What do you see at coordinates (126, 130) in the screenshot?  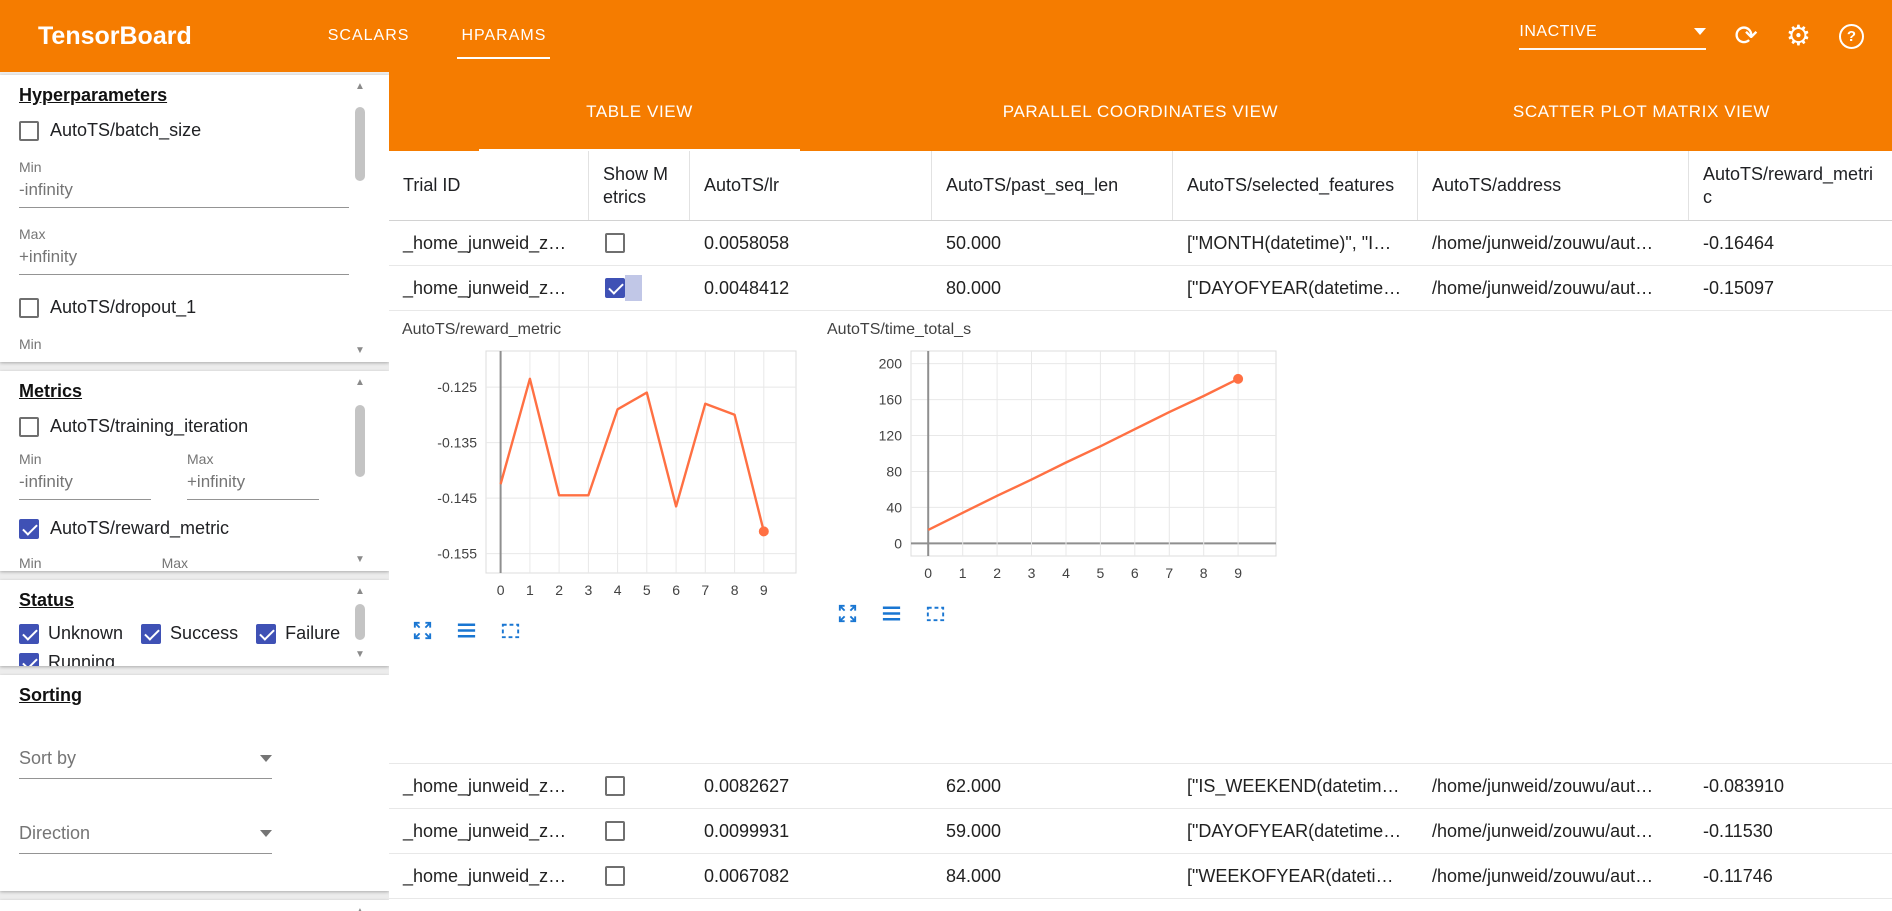 I see `batch-size-label: AutoTS/batch_size` at bounding box center [126, 130].